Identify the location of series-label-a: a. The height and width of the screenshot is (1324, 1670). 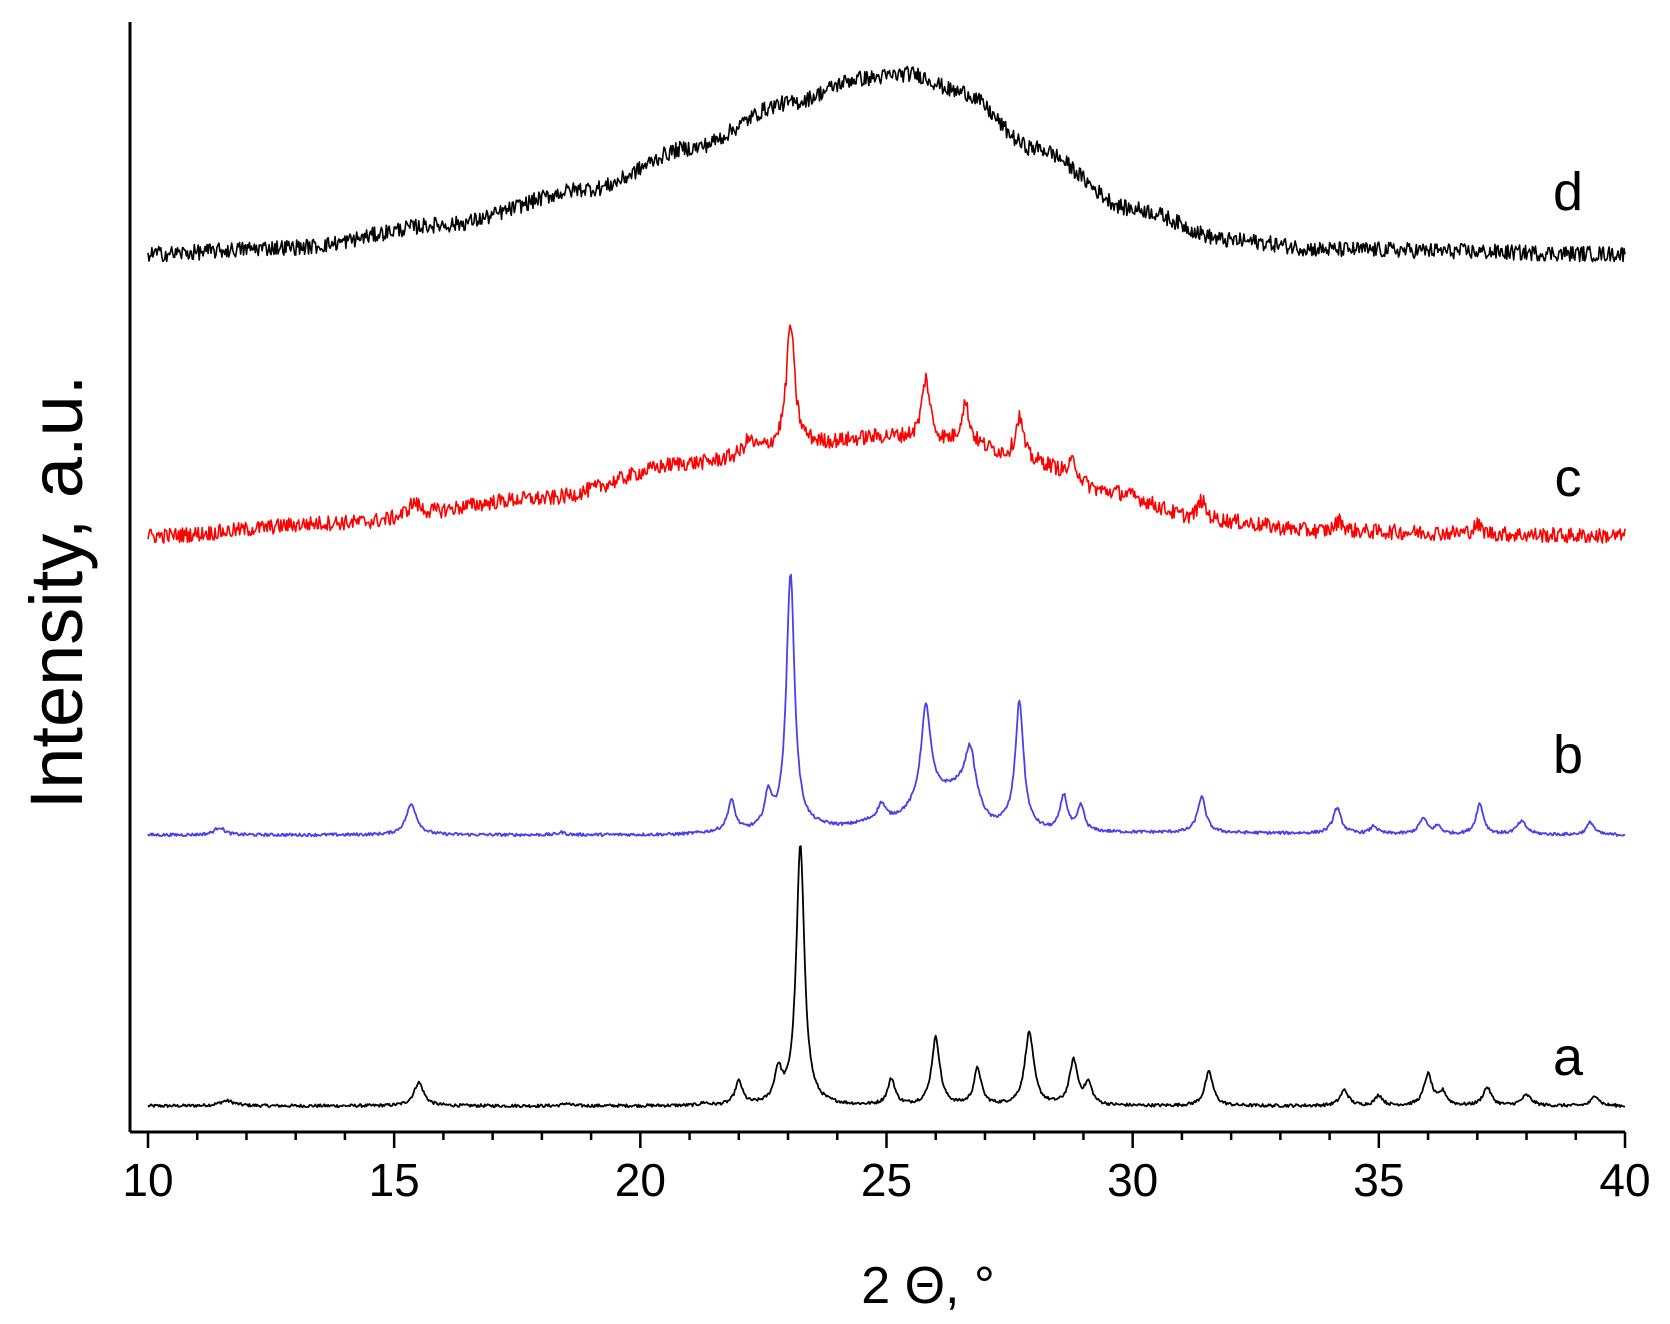
(1568, 1057).